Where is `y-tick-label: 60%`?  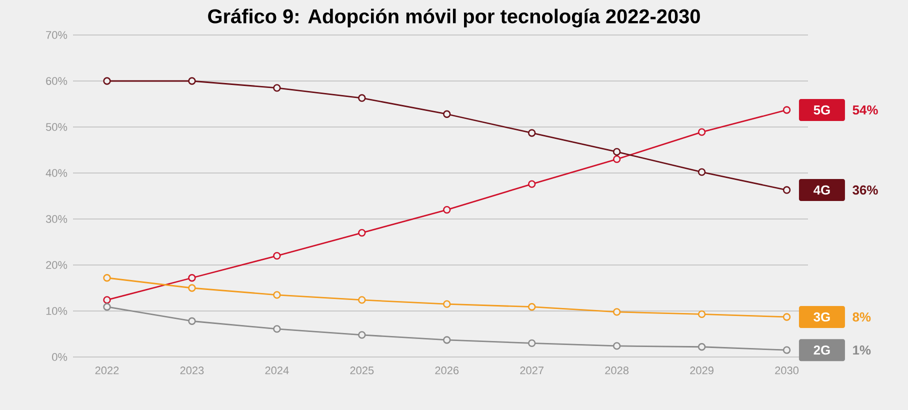 y-tick-label: 60% is located at coordinates (57, 81).